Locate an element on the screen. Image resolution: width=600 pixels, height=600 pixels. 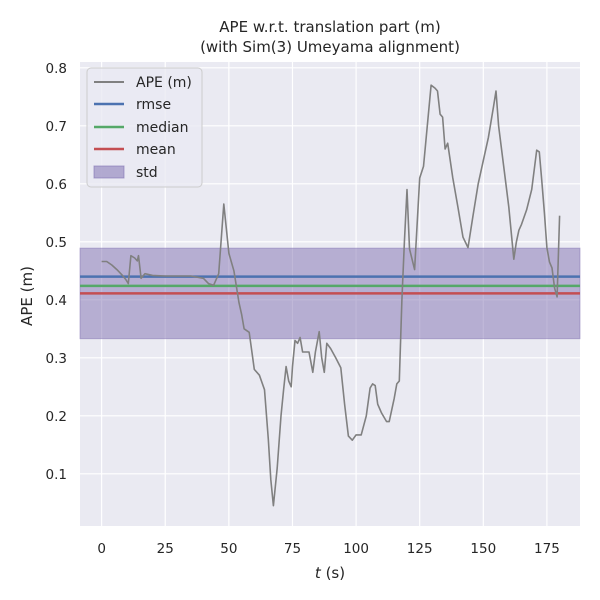
x-tick-label: 75 is located at coordinates (292, 549).